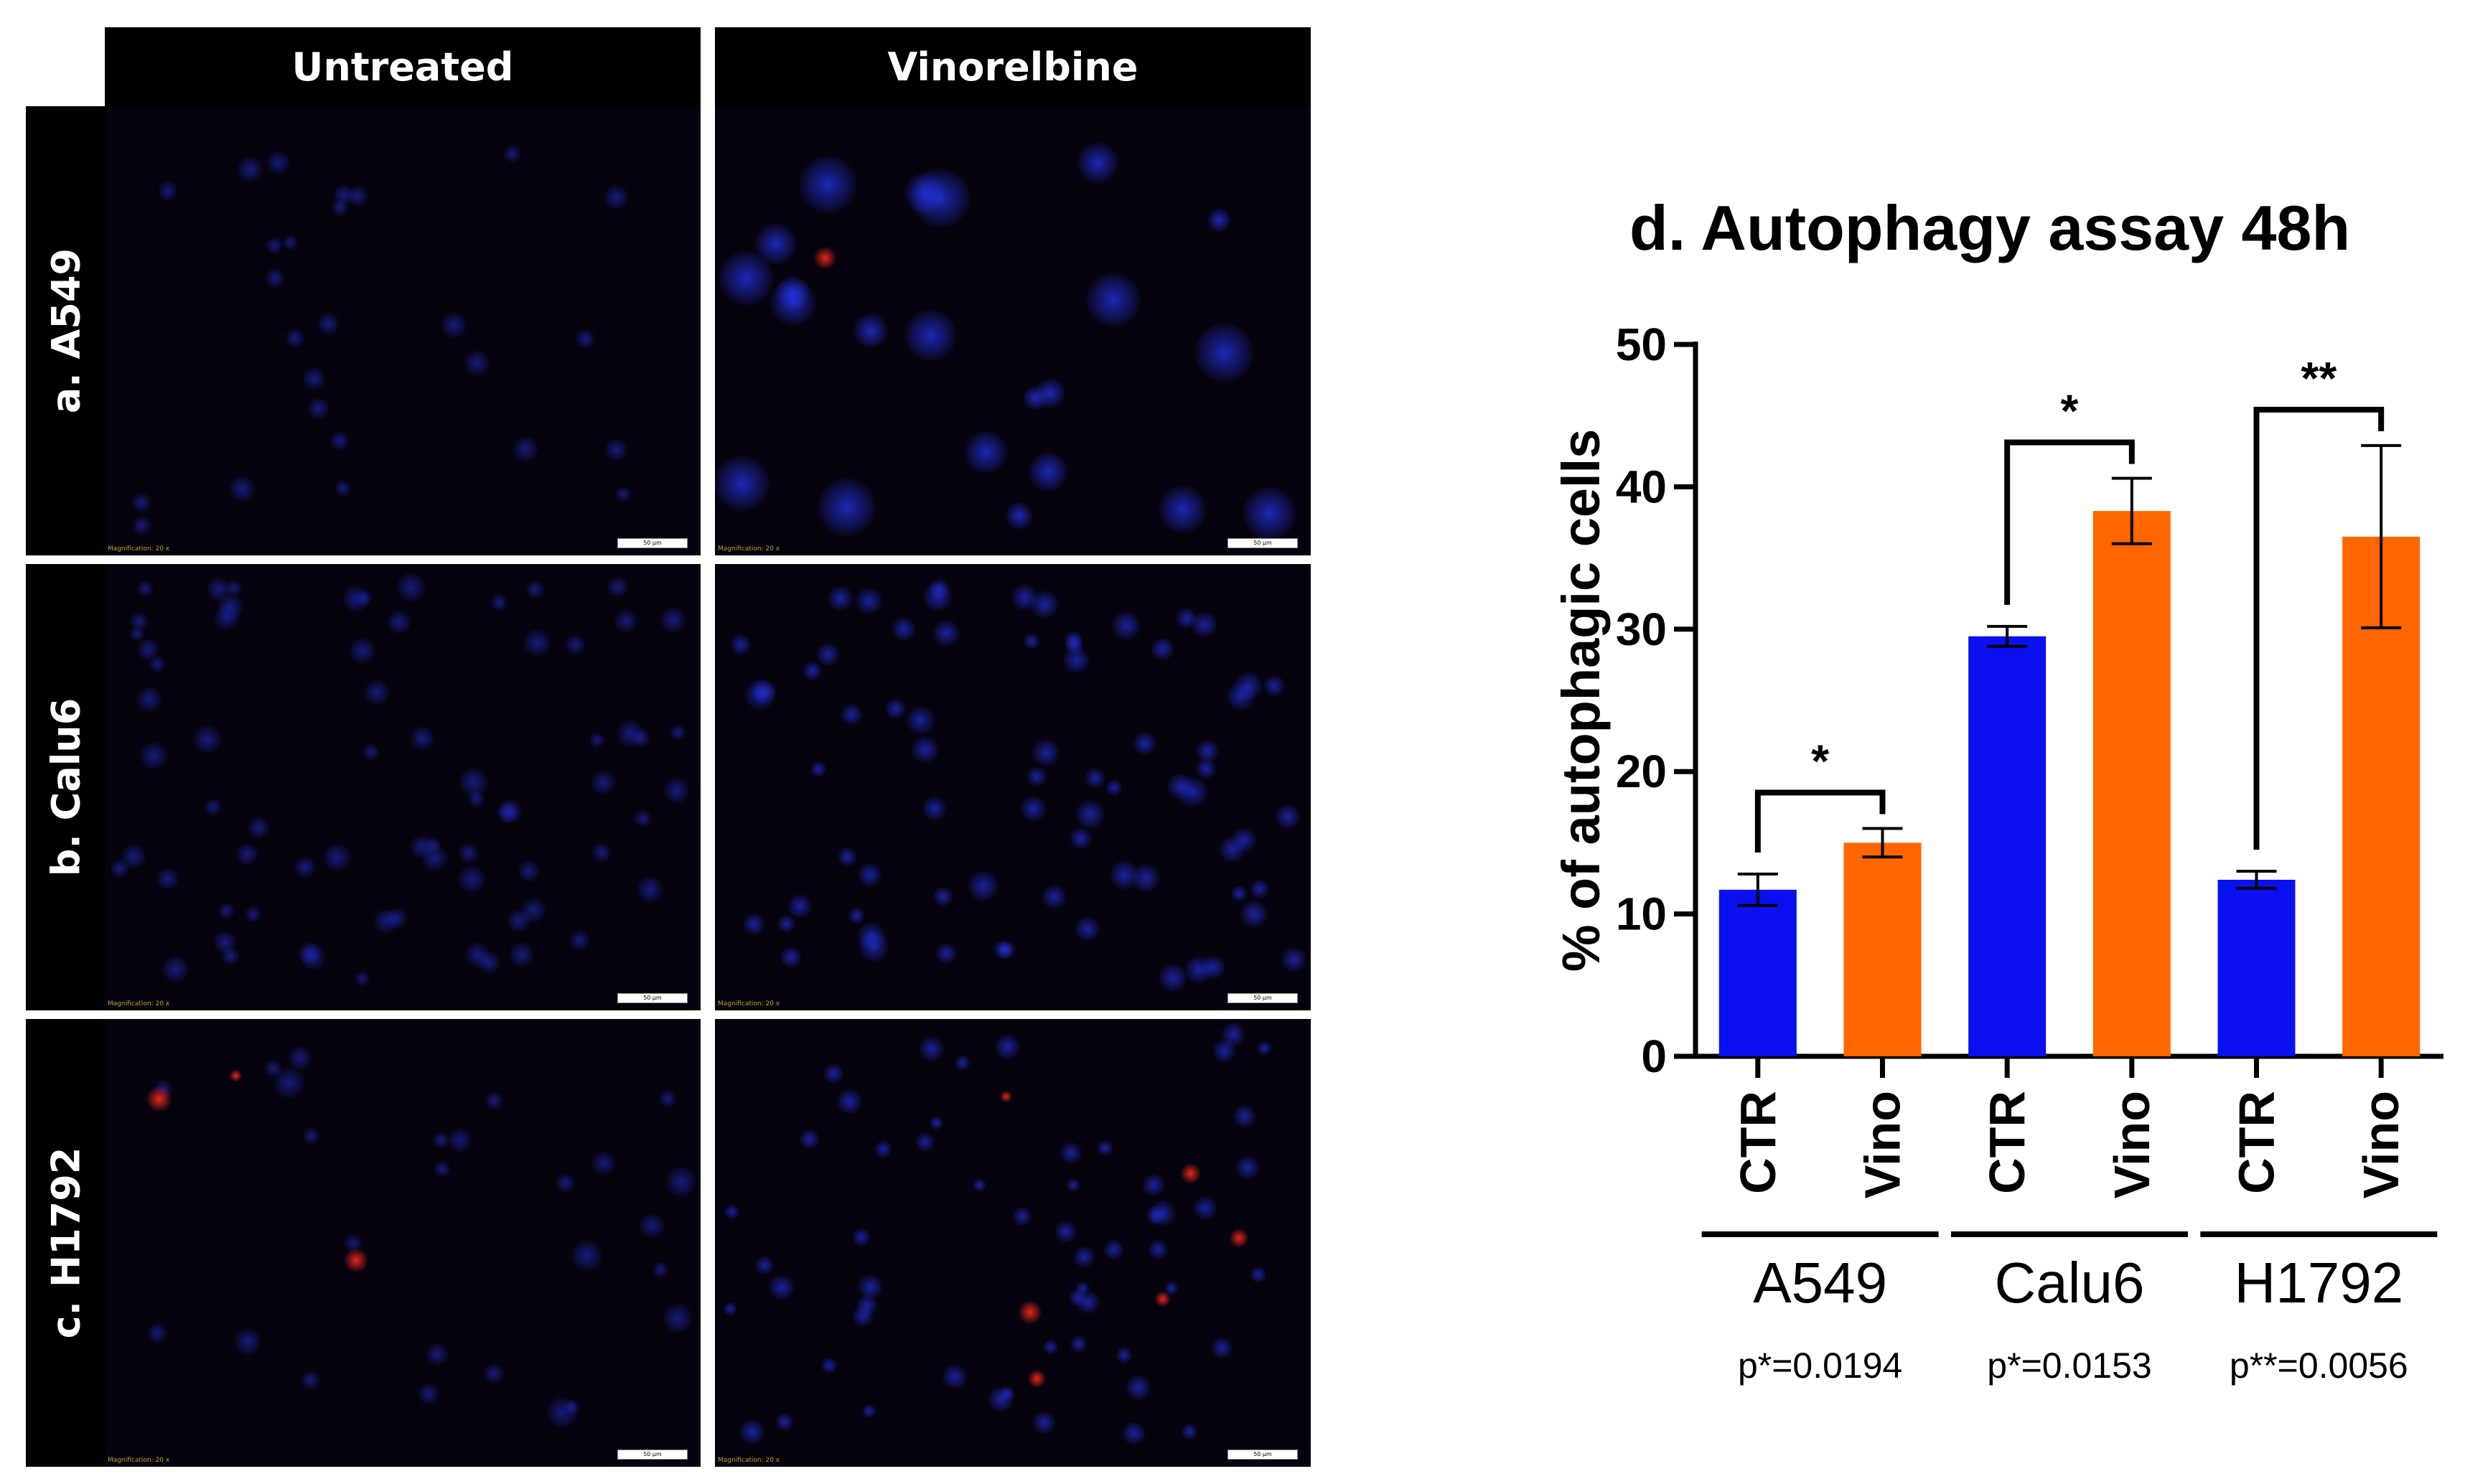  What do you see at coordinates (1654, 1056) in the screenshot?
I see `y-tick-label: 0` at bounding box center [1654, 1056].